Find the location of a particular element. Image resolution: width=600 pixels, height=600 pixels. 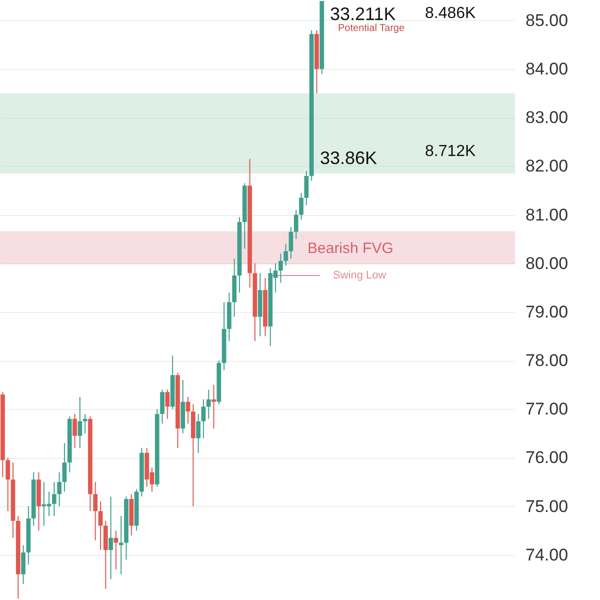

annotation: 8.486K is located at coordinates (450, 13).